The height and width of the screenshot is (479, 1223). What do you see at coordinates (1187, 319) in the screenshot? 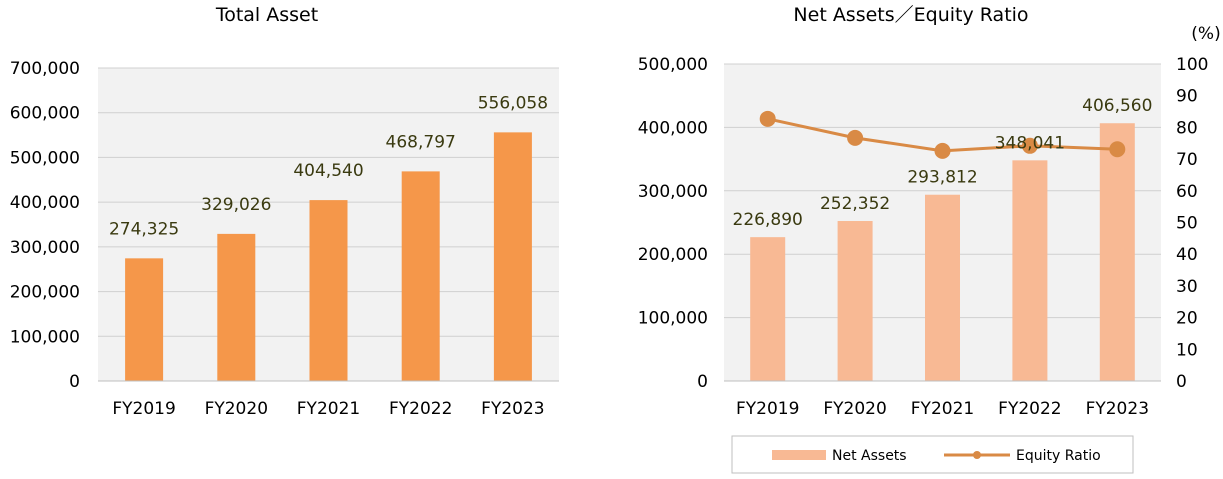
I see `y2-tick-label: 20` at bounding box center [1187, 319].